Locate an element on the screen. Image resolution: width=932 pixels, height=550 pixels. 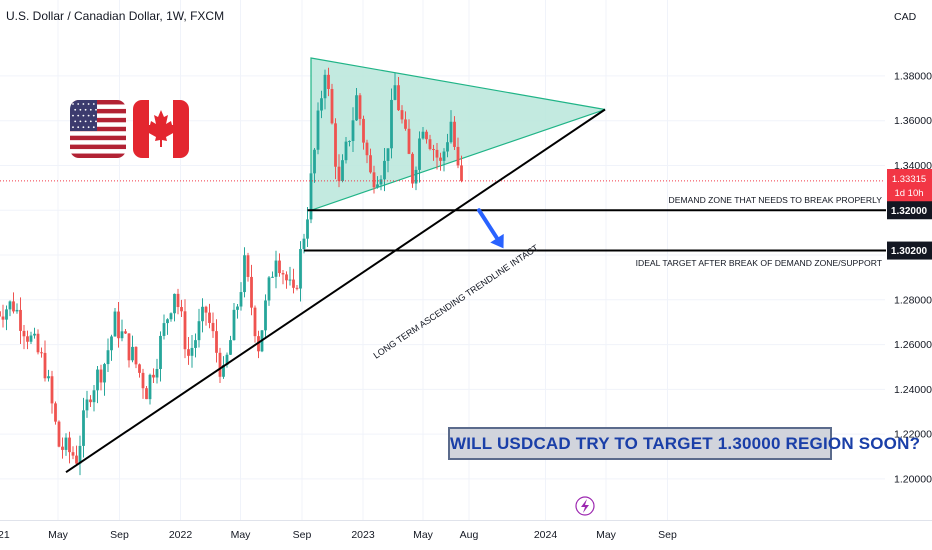
level-1-value: 1.32000 is located at coordinates (909, 211).